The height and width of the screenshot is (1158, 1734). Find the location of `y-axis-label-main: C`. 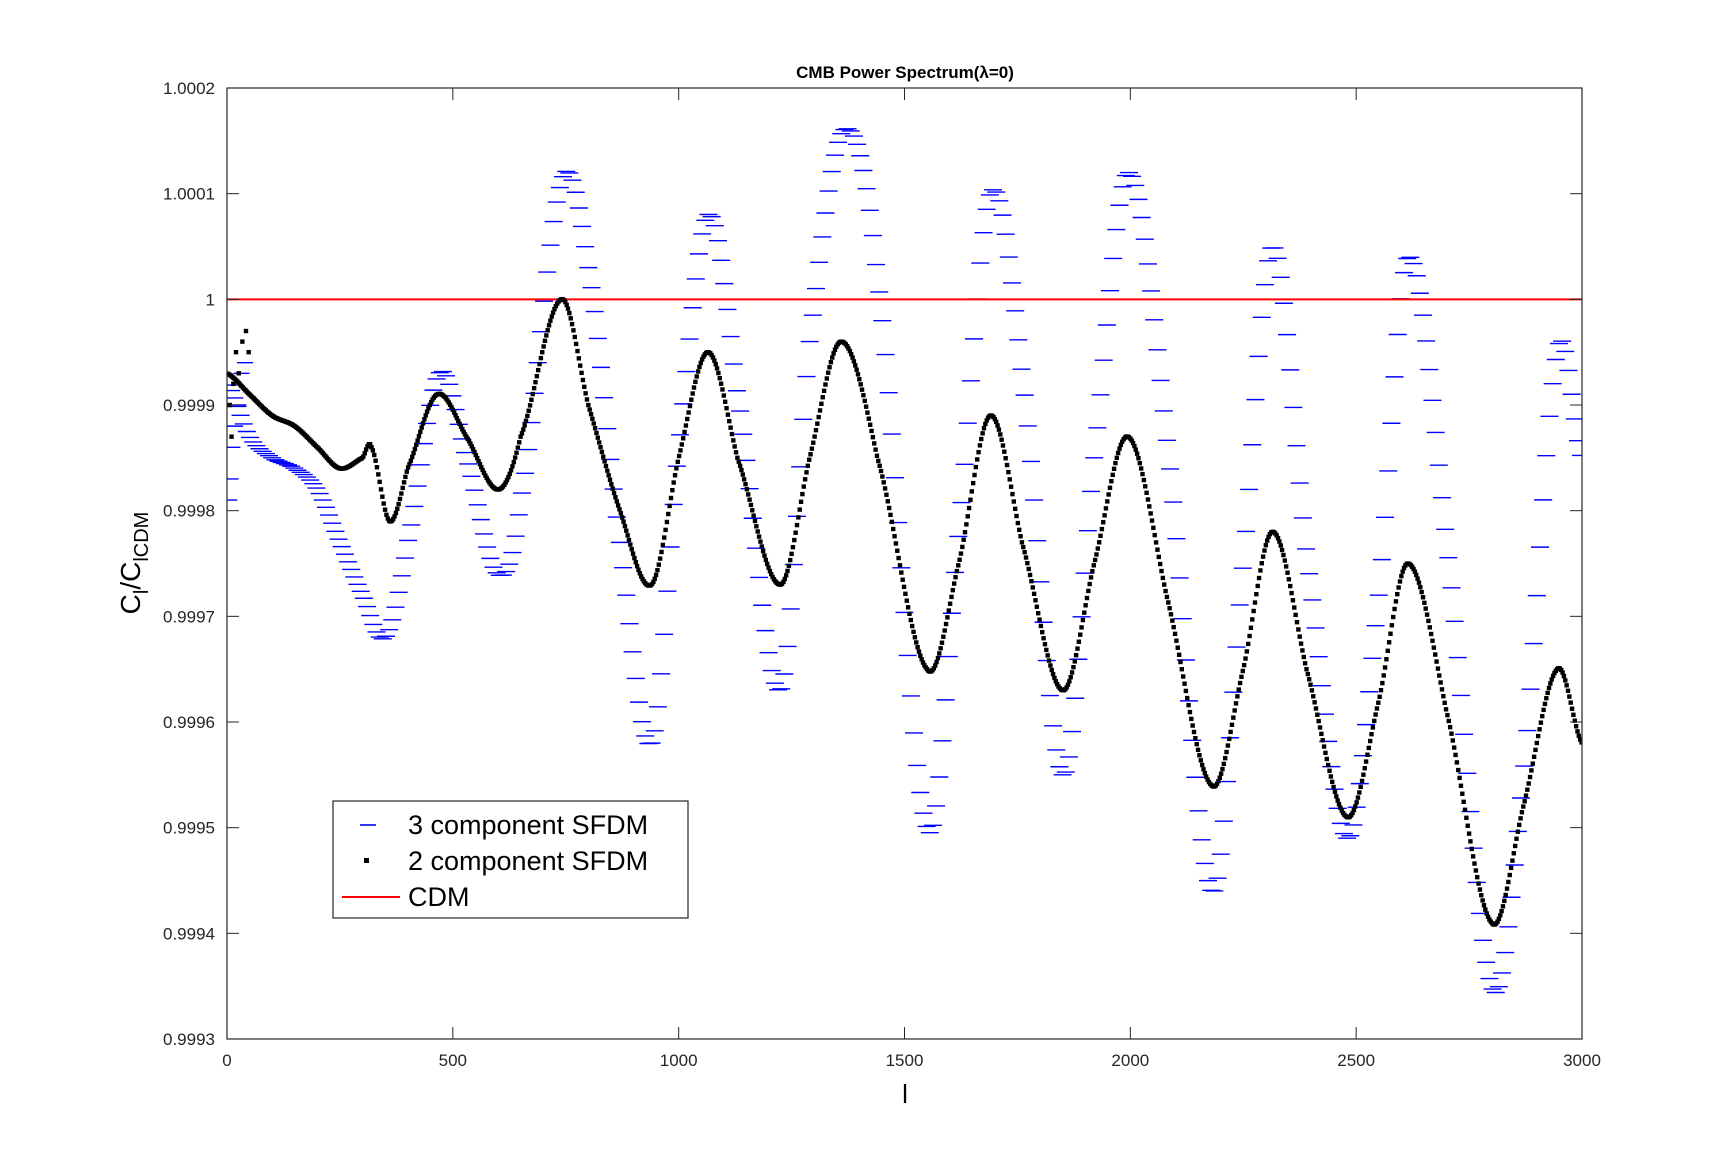

y-axis-label-main: C is located at coordinates (130, 604).